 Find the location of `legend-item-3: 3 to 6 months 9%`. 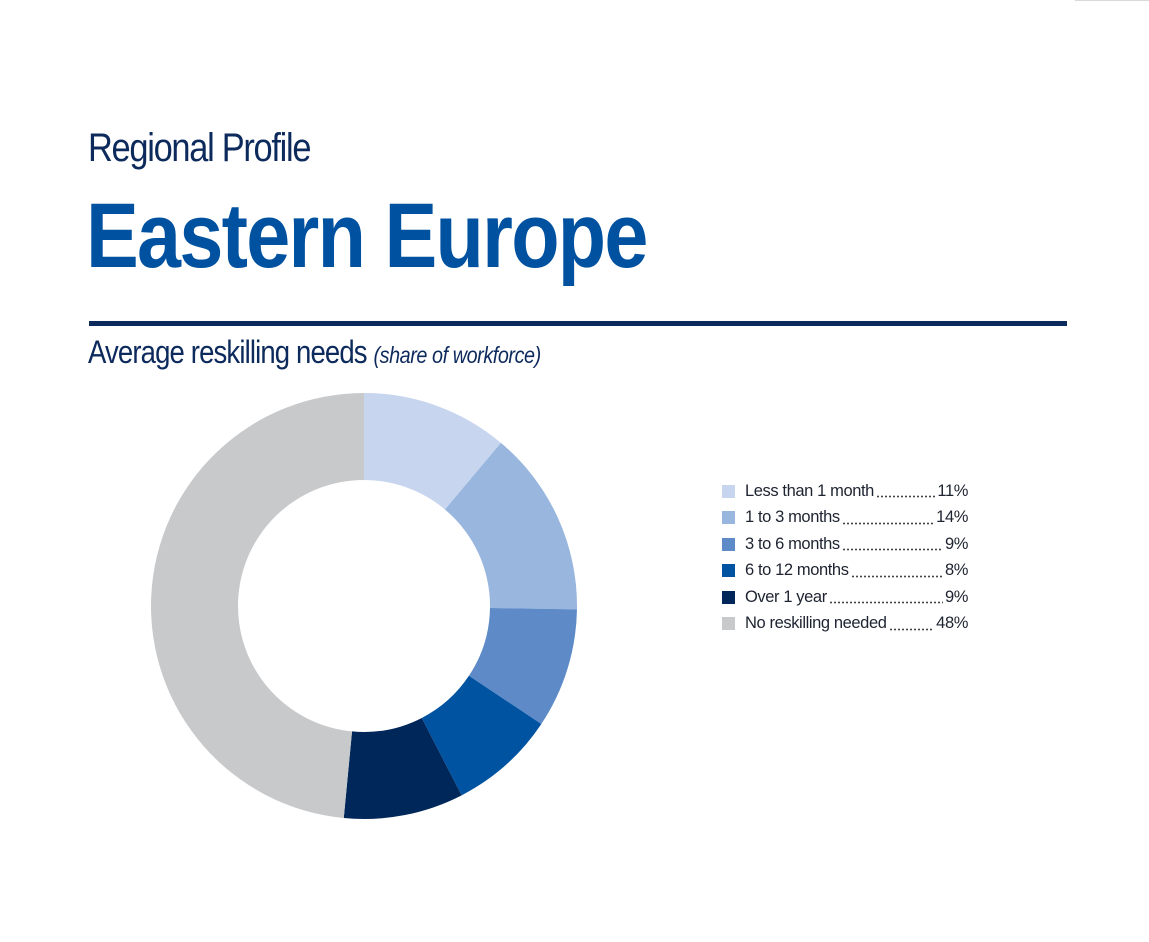

legend-item-3: 3 to 6 months 9% is located at coordinates (845, 544).